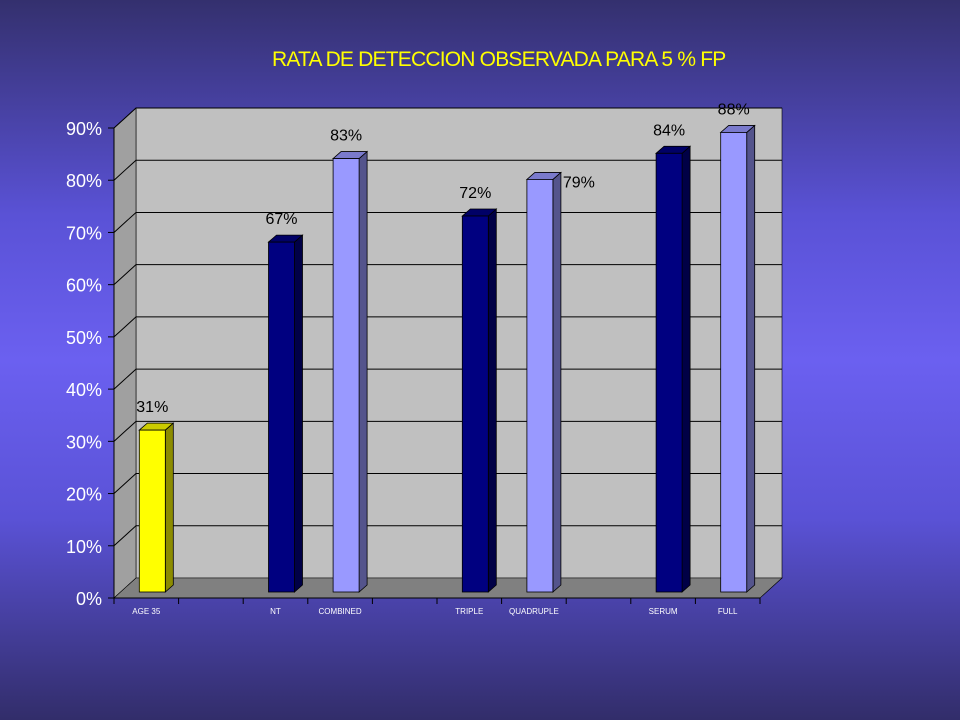 The image size is (960, 720). I want to click on y-tick-label: 50%, so click(84, 338).